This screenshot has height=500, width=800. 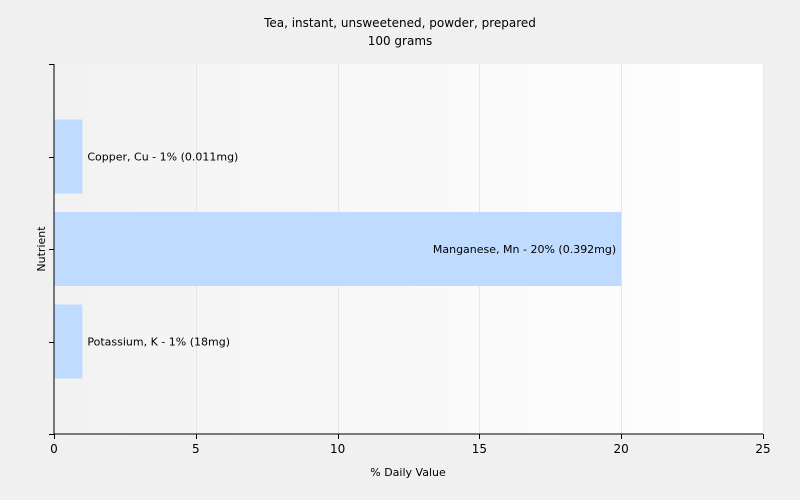 What do you see at coordinates (524, 249) in the screenshot?
I see `bar-label: Manganese, Mn - 20% (0.392mg)` at bounding box center [524, 249].